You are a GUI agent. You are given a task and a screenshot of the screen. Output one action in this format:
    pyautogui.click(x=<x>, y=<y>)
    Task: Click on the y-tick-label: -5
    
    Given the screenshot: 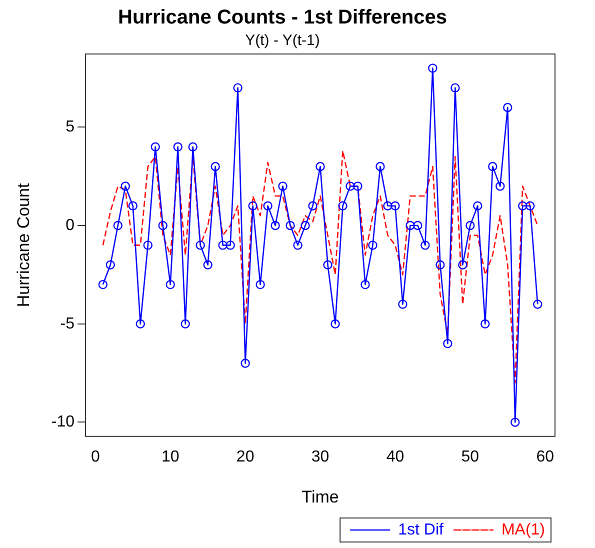 What is the action you would take?
    pyautogui.click(x=67, y=323)
    